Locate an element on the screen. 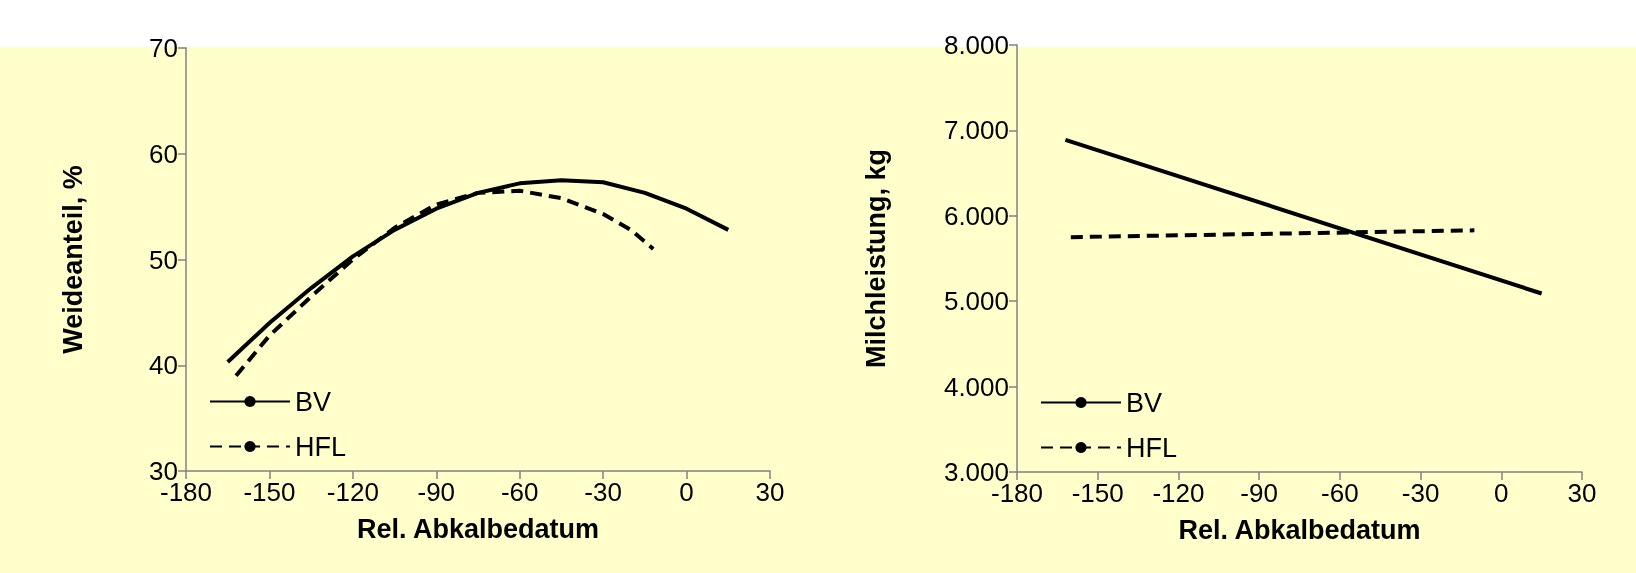  y-tick-label: 5.000 is located at coordinates (976, 301).